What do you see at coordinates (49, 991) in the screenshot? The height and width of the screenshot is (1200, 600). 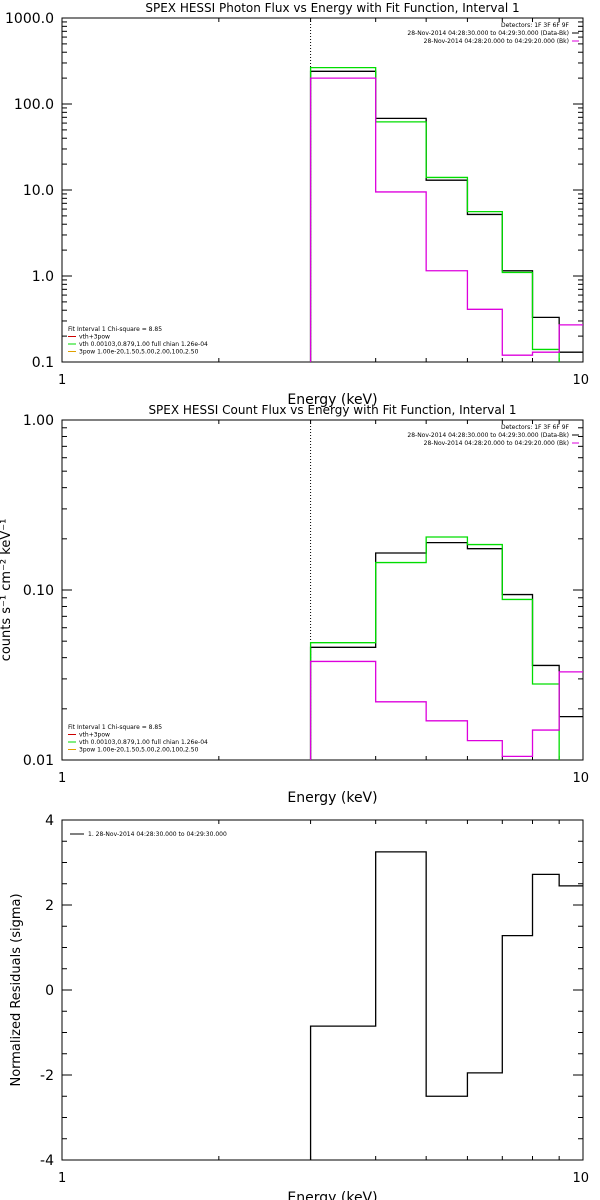 I see `y-tick-label: 0` at bounding box center [49, 991].